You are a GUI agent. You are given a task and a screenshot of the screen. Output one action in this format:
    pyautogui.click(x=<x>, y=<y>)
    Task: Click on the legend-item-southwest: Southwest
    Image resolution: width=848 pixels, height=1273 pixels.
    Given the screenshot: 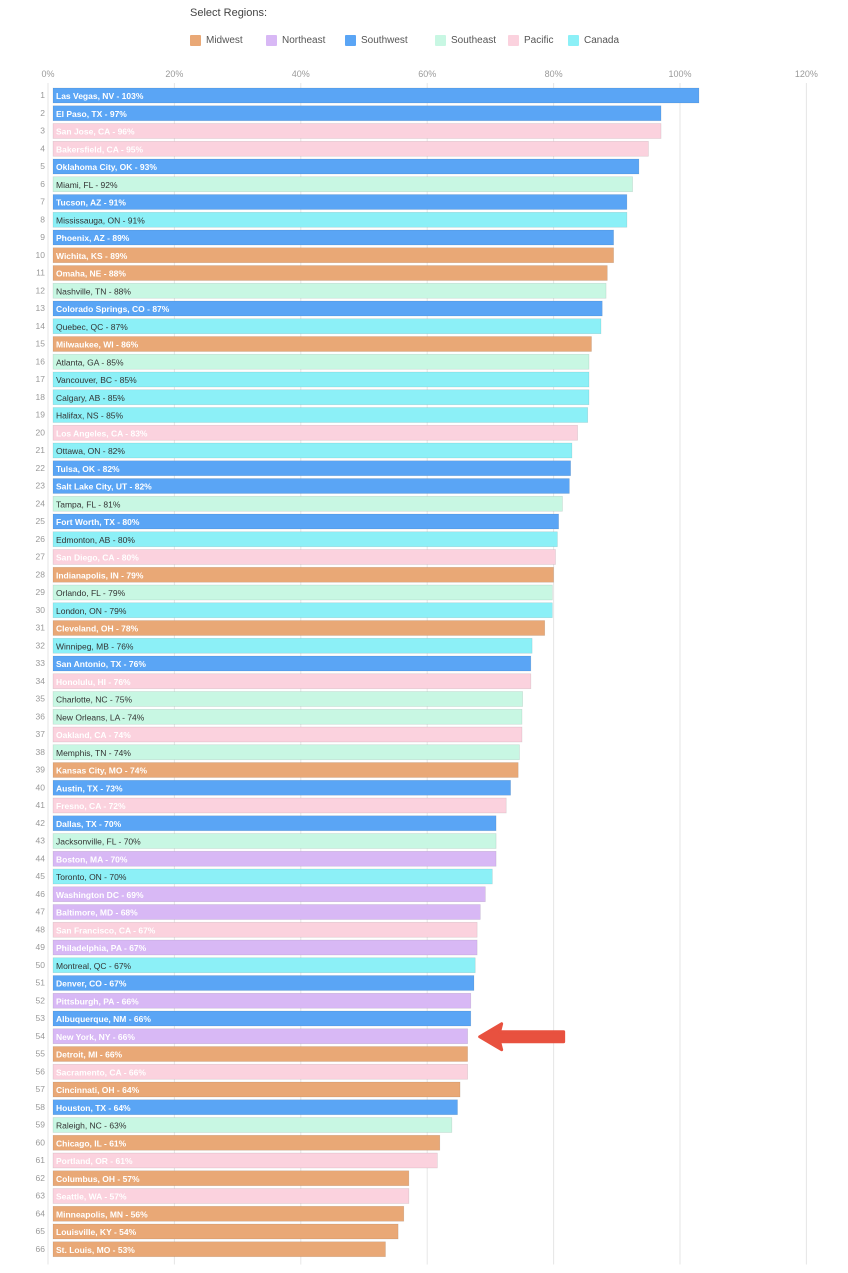 What is the action you would take?
    pyautogui.click(x=376, y=40)
    